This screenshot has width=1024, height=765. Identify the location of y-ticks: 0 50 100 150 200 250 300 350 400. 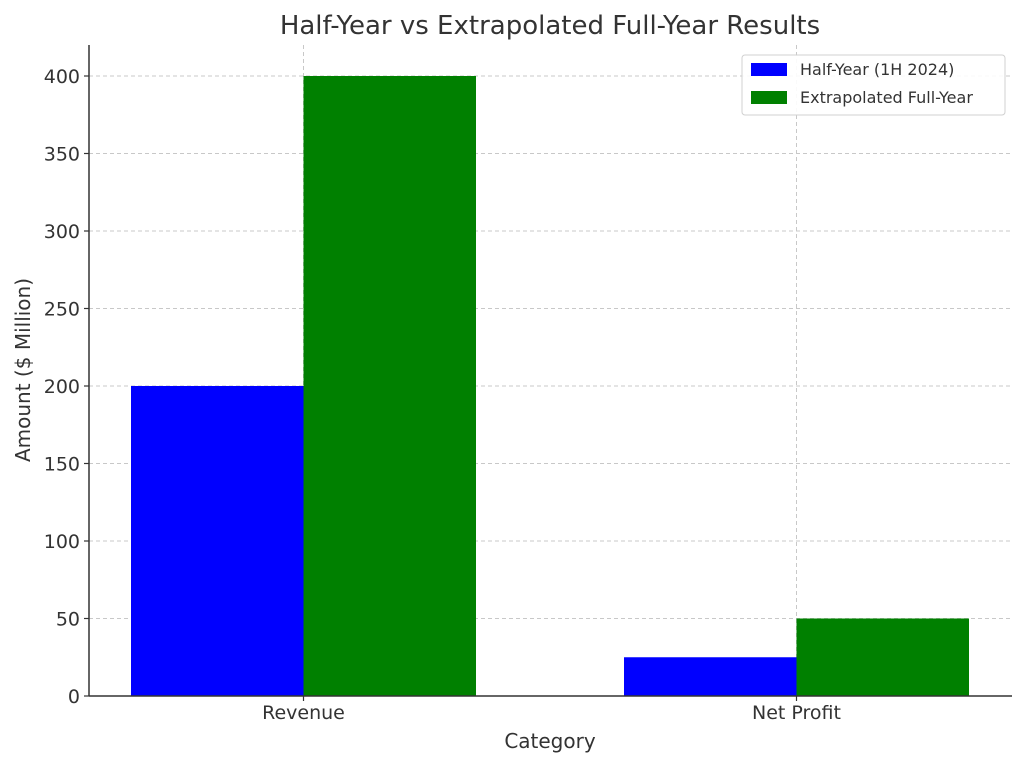
(66, 387).